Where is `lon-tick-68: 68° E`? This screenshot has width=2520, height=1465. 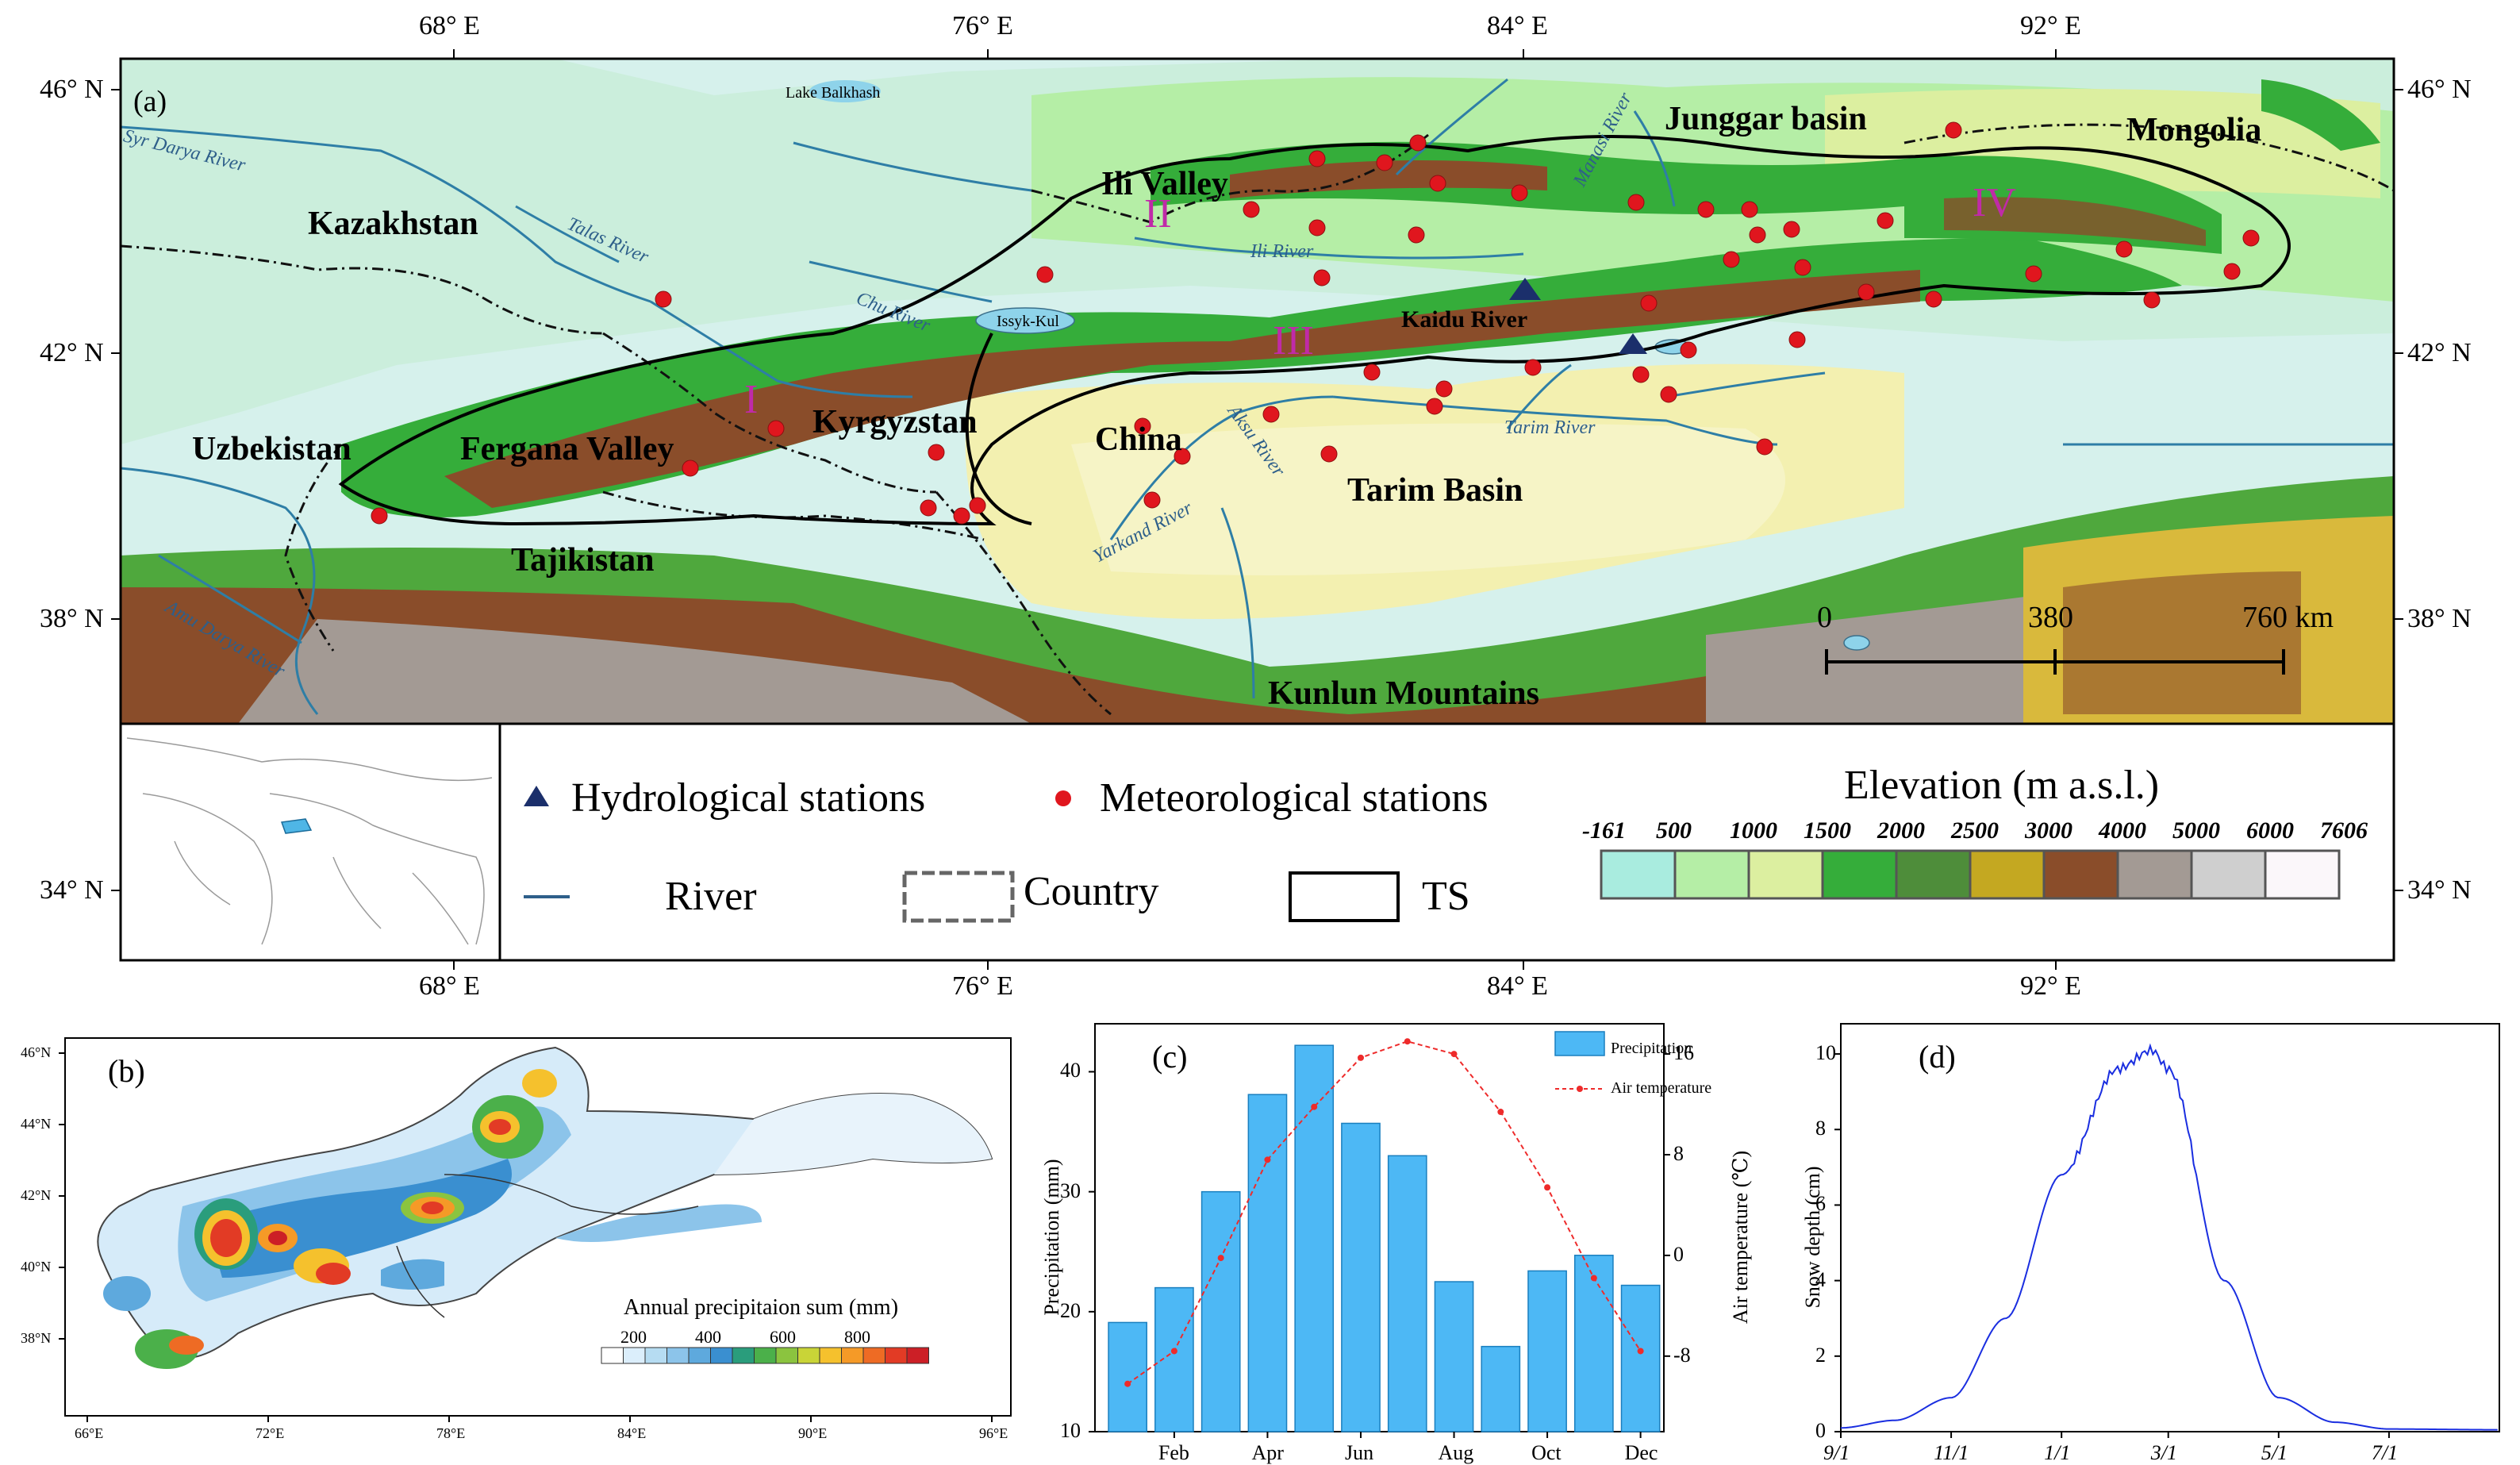
lon-tick-68: 68° E is located at coordinates (449, 26).